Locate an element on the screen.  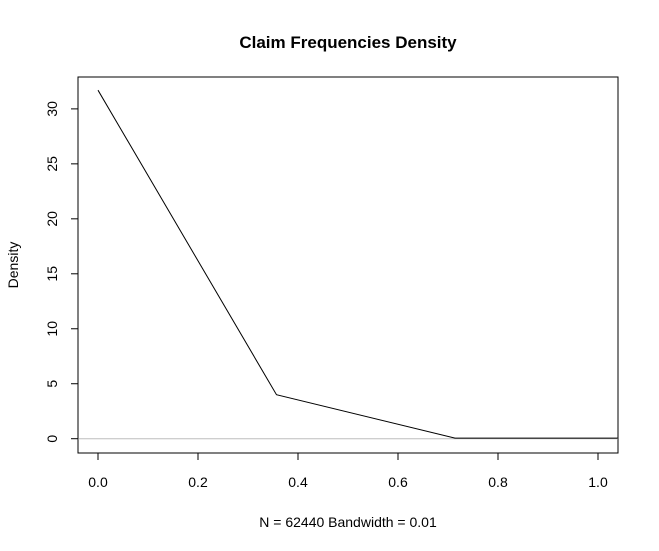
y-tick-label: 5 is located at coordinates (52, 384).